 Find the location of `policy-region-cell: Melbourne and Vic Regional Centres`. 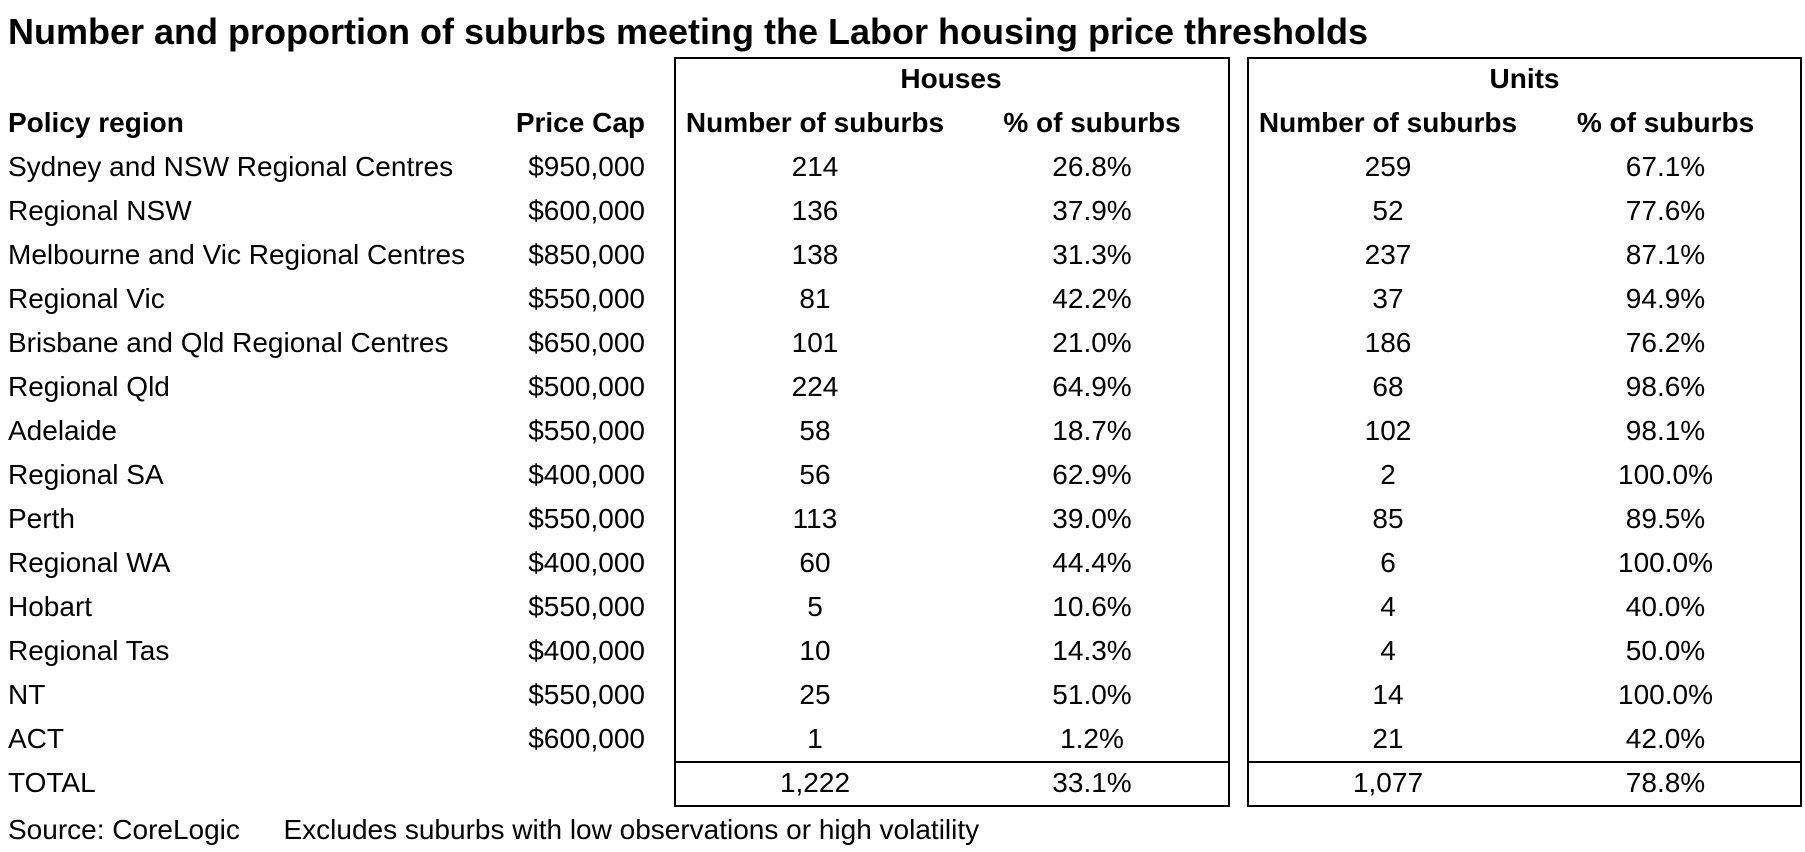

policy-region-cell: Melbourne and Vic Regional Centres is located at coordinates (237, 254).